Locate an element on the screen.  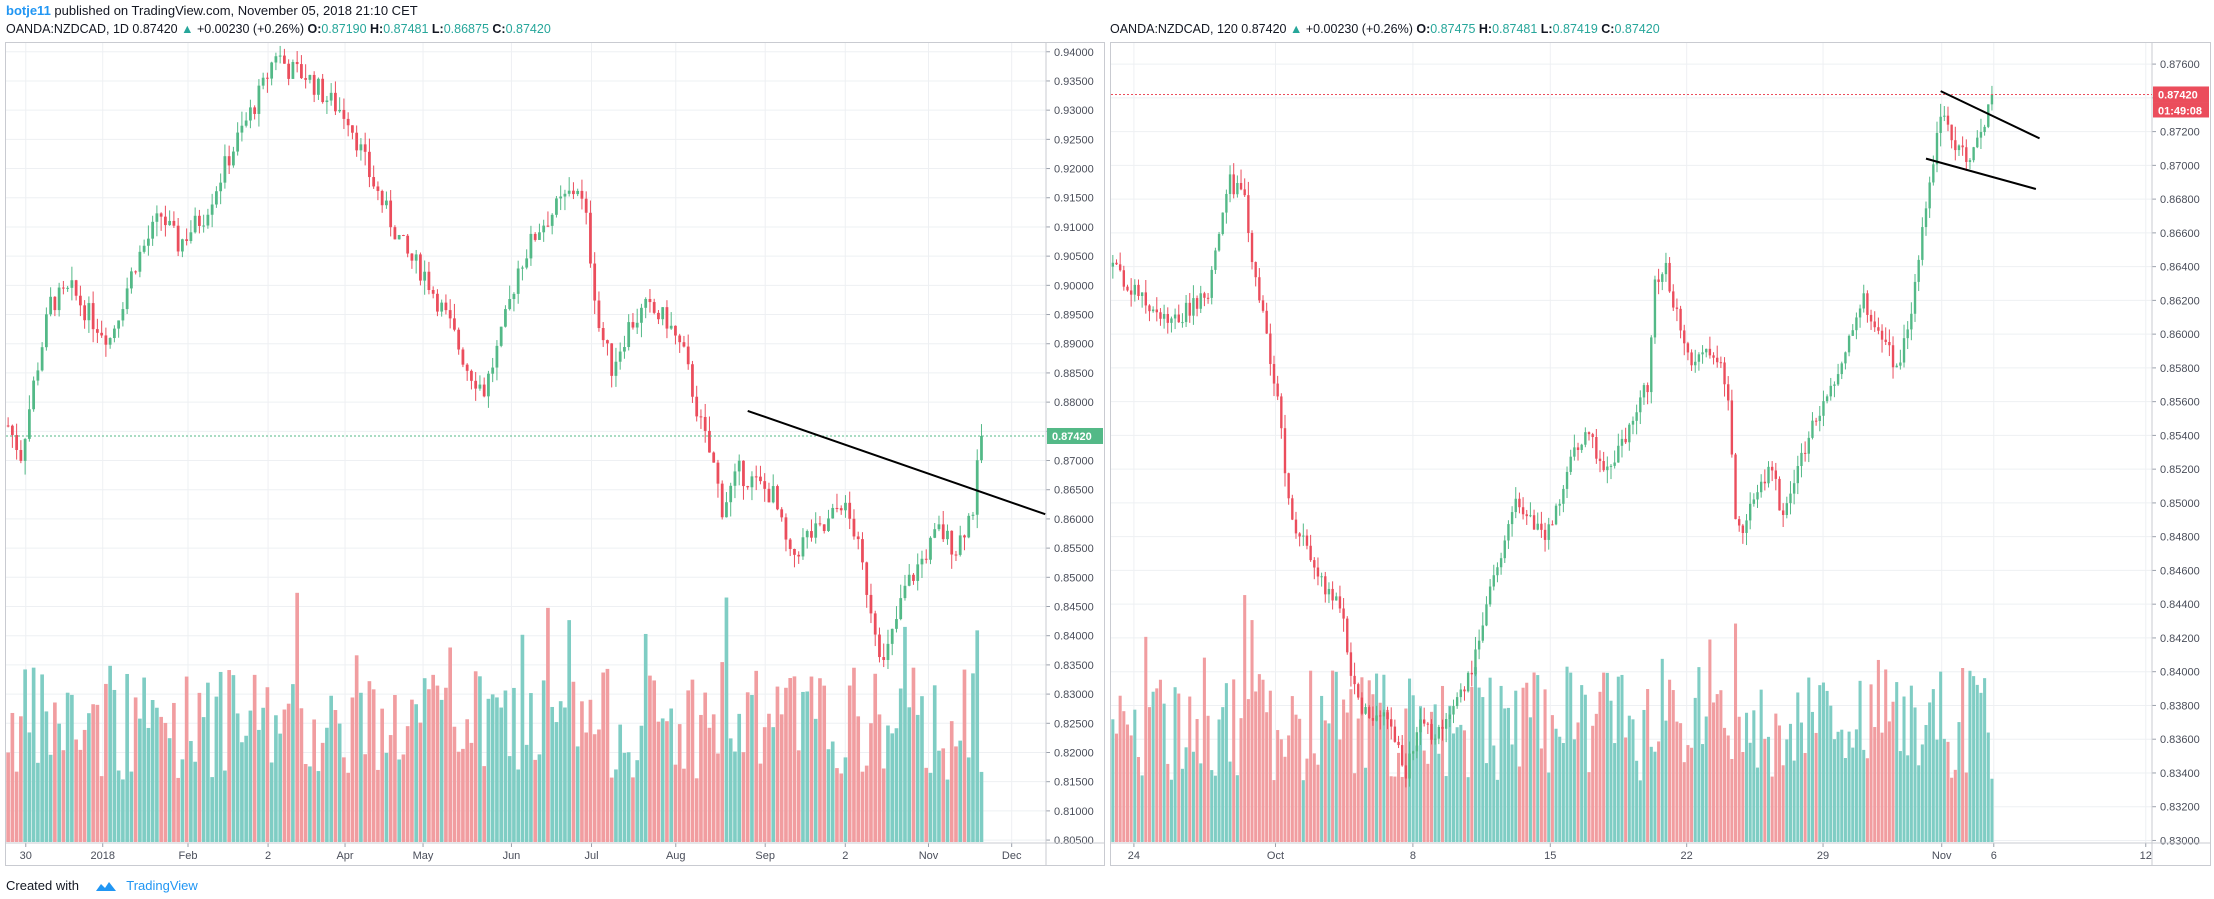
x-tick-label: May is located at coordinates (423, 856).